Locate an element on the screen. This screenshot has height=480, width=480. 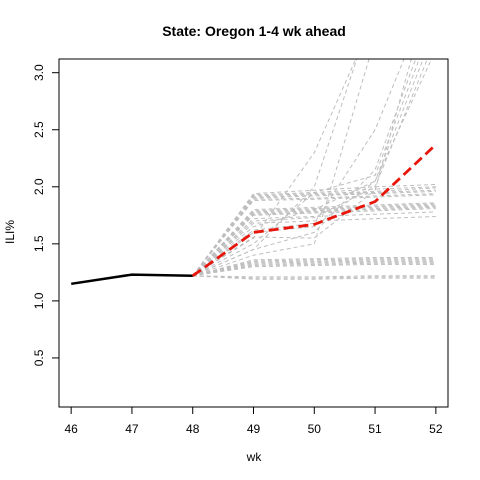
y-tick-label-1: 1.0 is located at coordinates (39, 300).